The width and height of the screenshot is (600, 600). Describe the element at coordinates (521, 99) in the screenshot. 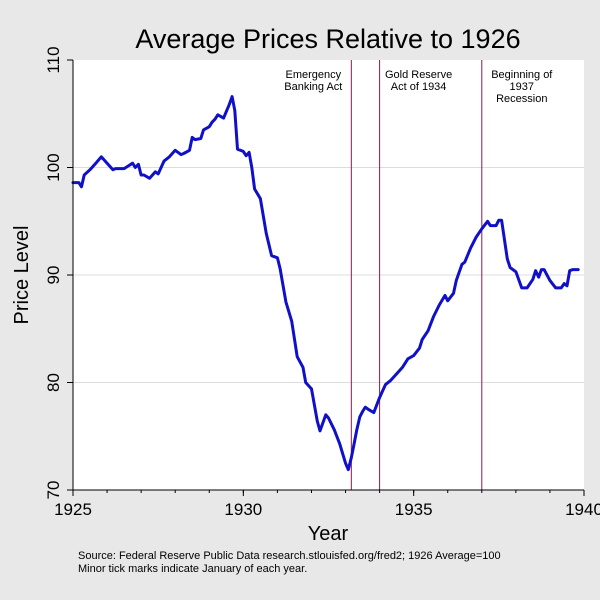

I see `event-annotation-text: Recession` at that location.